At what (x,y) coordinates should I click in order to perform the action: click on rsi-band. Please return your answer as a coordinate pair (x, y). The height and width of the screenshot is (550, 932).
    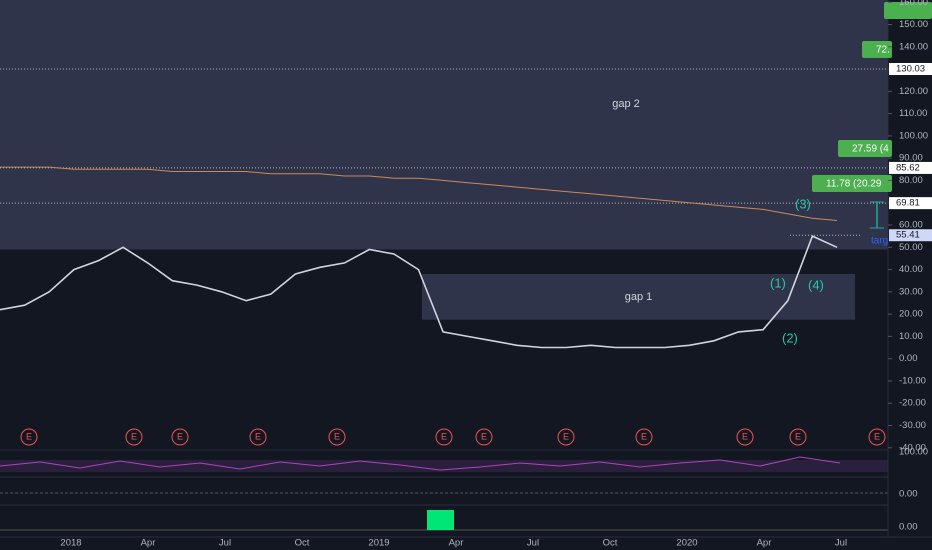
    Looking at the image, I should click on (444, 466).